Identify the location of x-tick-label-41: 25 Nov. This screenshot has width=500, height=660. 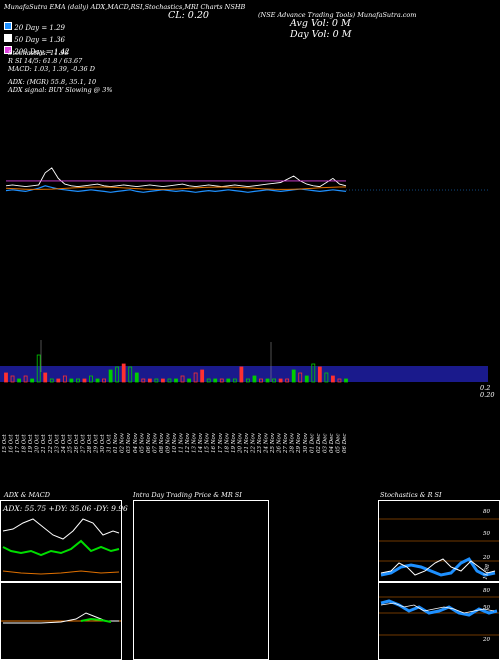
(273, 443).